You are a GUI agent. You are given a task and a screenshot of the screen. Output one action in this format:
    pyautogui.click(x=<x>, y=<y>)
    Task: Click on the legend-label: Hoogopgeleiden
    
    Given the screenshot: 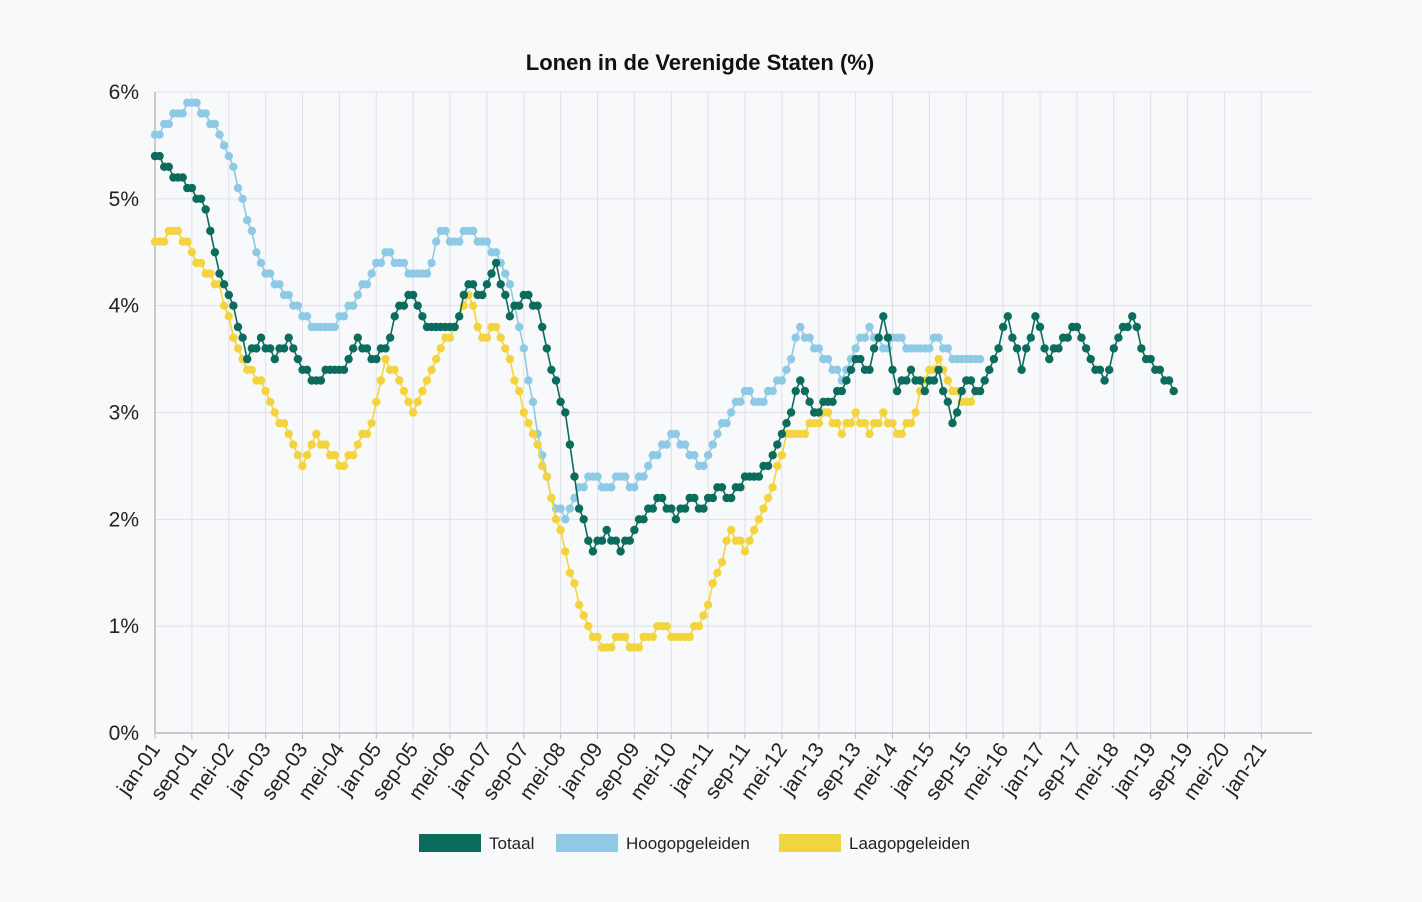 What is the action you would take?
    pyautogui.click(x=688, y=843)
    